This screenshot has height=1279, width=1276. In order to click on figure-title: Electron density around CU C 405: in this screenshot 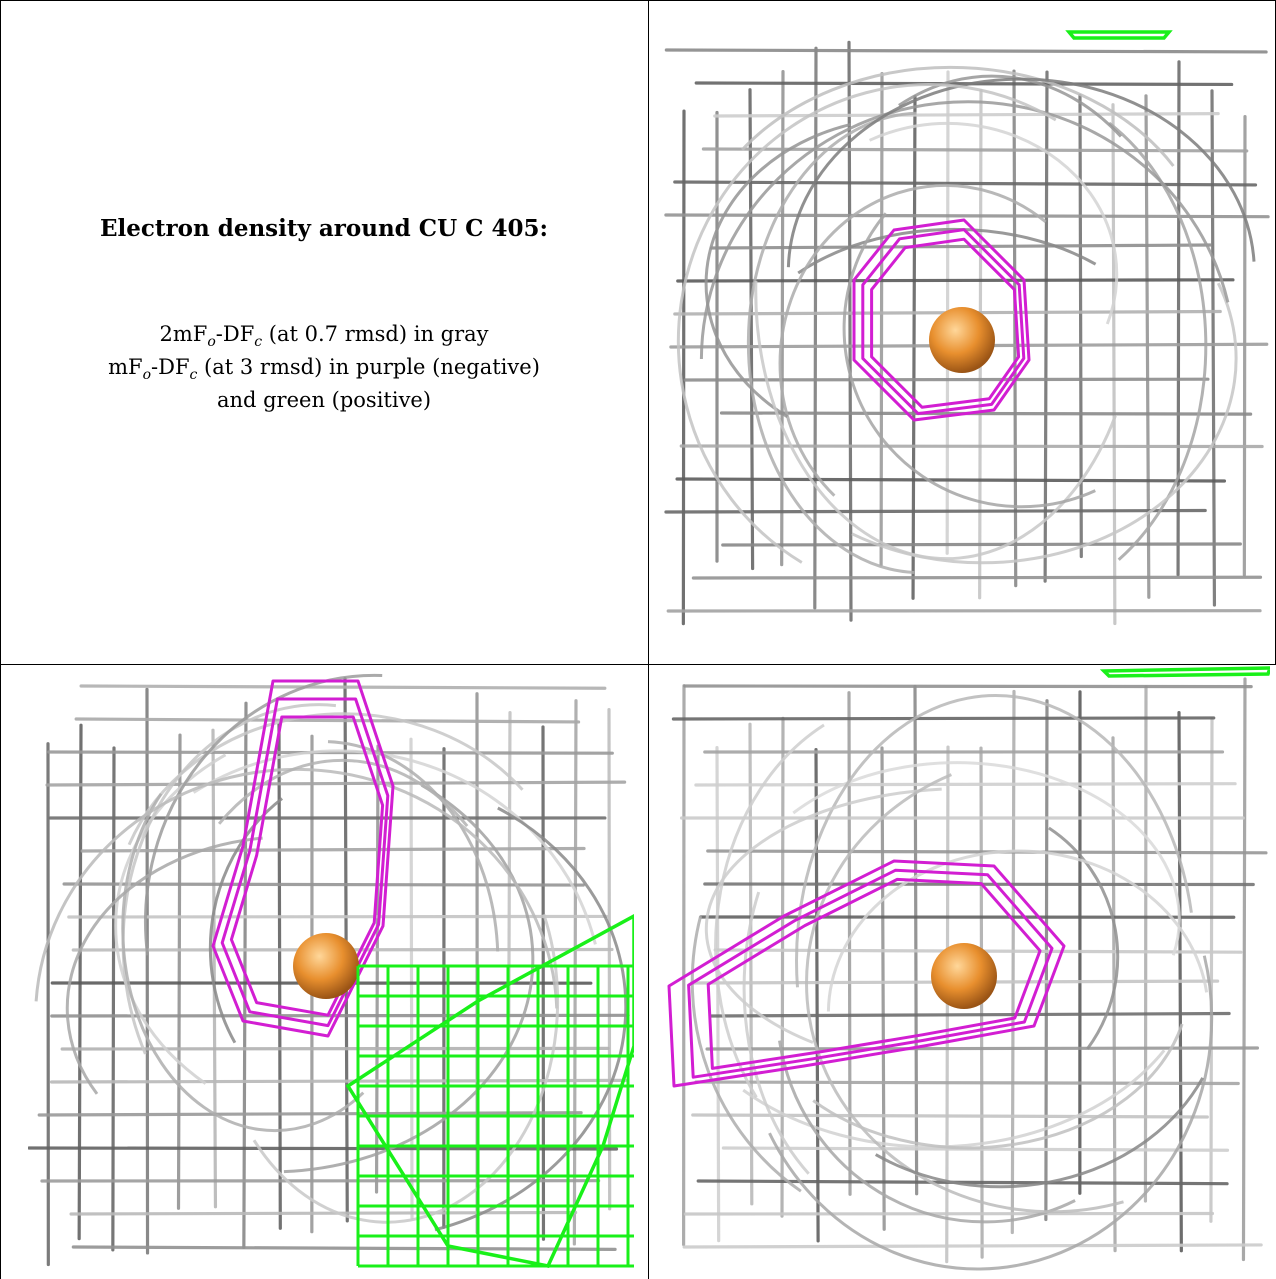, I will do `click(324, 228)`.